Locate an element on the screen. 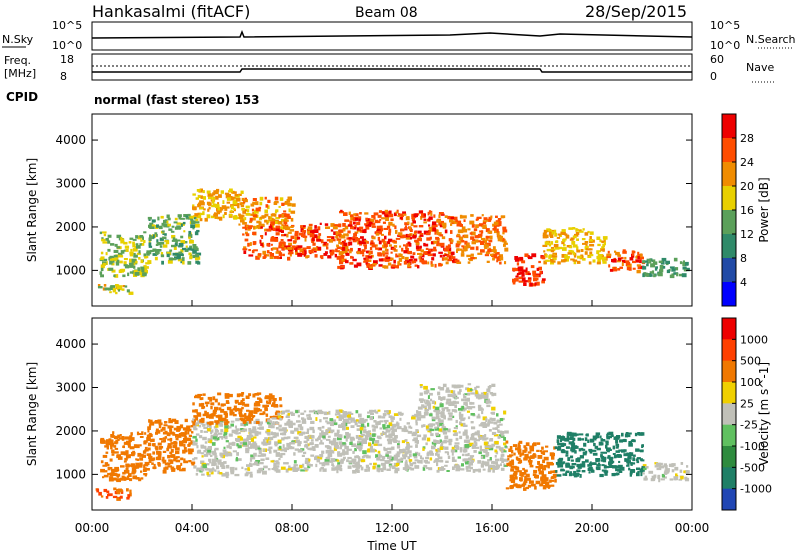 This screenshot has height=554, width=800. cpid-label: CPID is located at coordinates (22, 97).